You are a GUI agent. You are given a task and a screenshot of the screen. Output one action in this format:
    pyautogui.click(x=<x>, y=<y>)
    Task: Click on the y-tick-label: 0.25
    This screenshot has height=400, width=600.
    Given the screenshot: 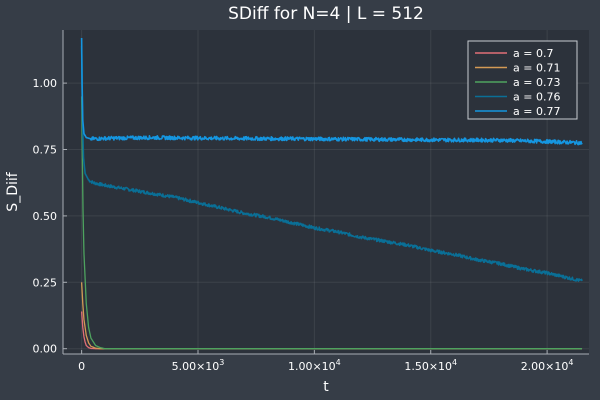 What is the action you would take?
    pyautogui.click(x=45, y=282)
    